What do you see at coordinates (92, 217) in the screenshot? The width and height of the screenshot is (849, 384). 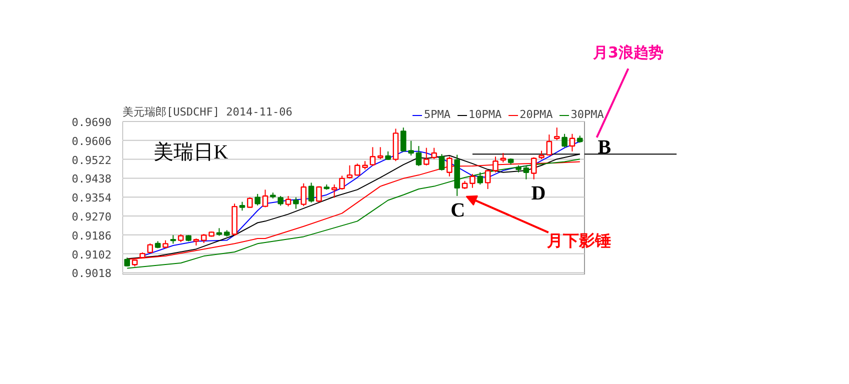 I see `y-tick-label: 0.9270` at bounding box center [92, 217].